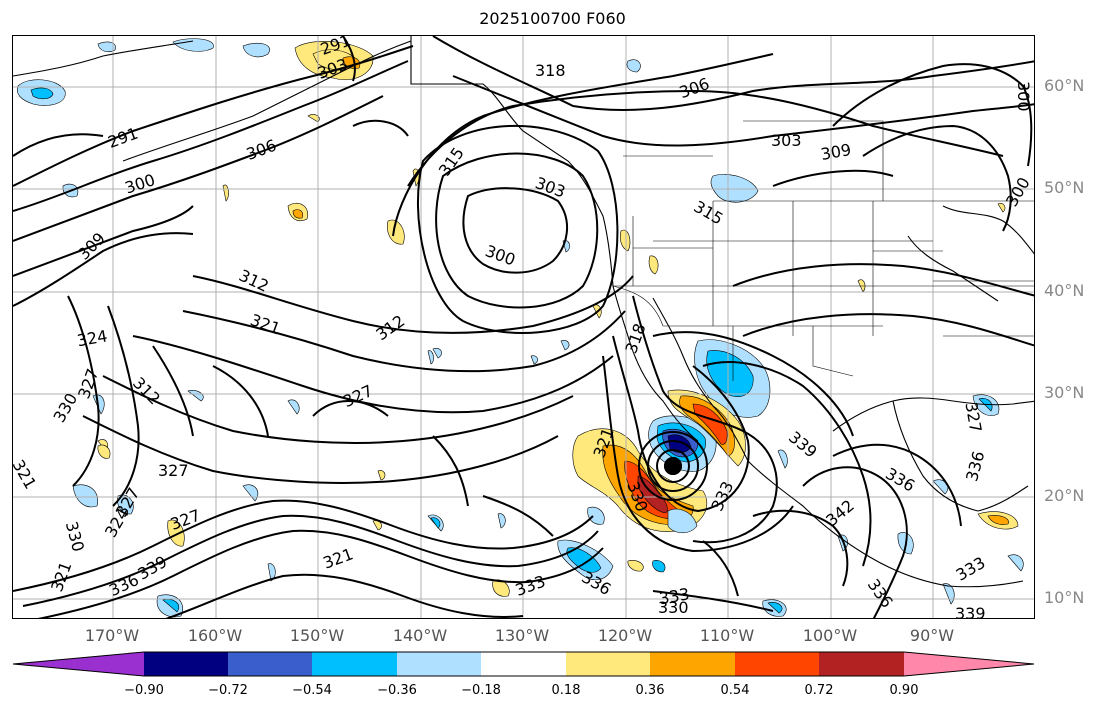 This screenshot has height=712, width=1105. What do you see at coordinates (312, 690) in the screenshot?
I see `colorbar-tick: −0.54` at bounding box center [312, 690].